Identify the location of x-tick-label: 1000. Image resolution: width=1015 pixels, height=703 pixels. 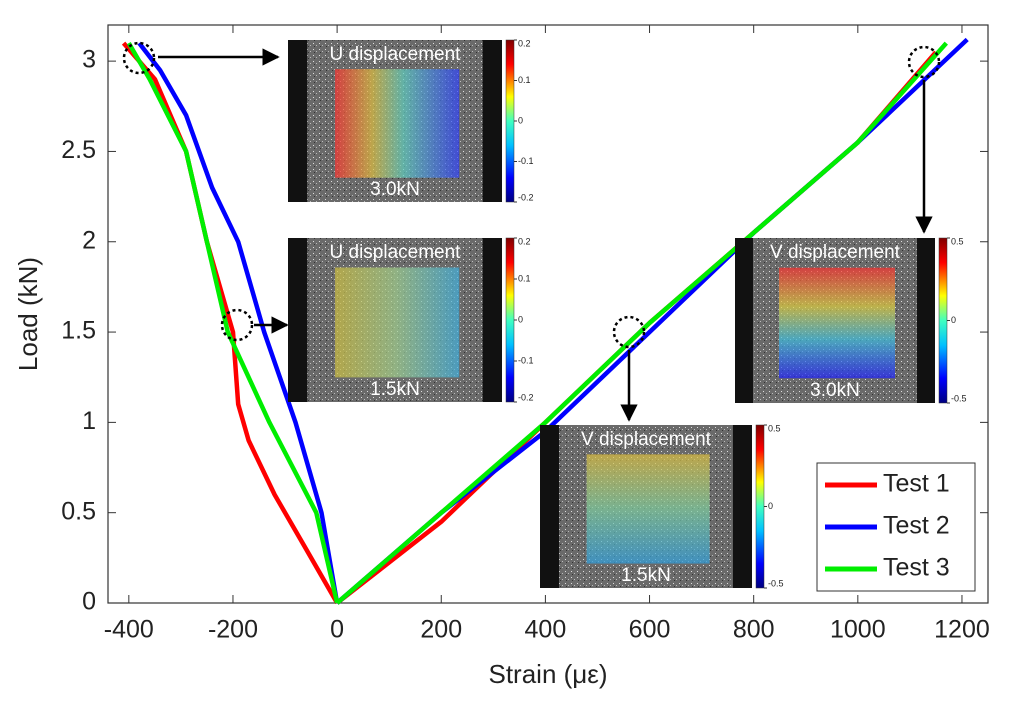
(858, 630).